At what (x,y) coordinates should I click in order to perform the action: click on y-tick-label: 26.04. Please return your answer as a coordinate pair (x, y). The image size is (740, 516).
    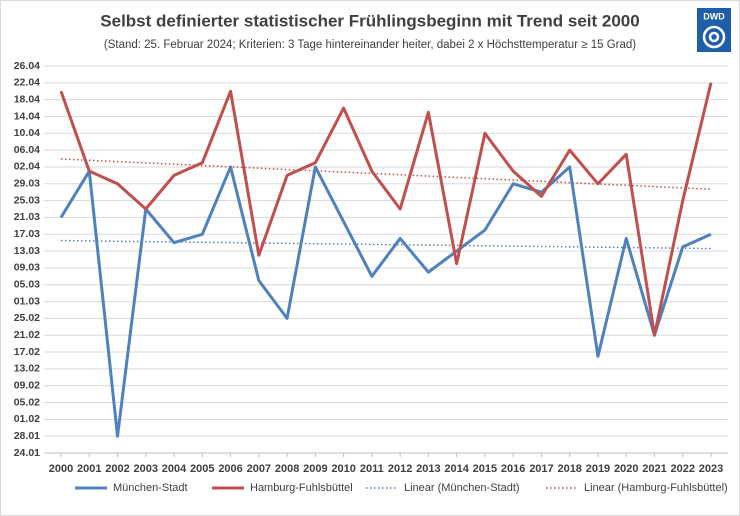
    Looking at the image, I should click on (27, 66).